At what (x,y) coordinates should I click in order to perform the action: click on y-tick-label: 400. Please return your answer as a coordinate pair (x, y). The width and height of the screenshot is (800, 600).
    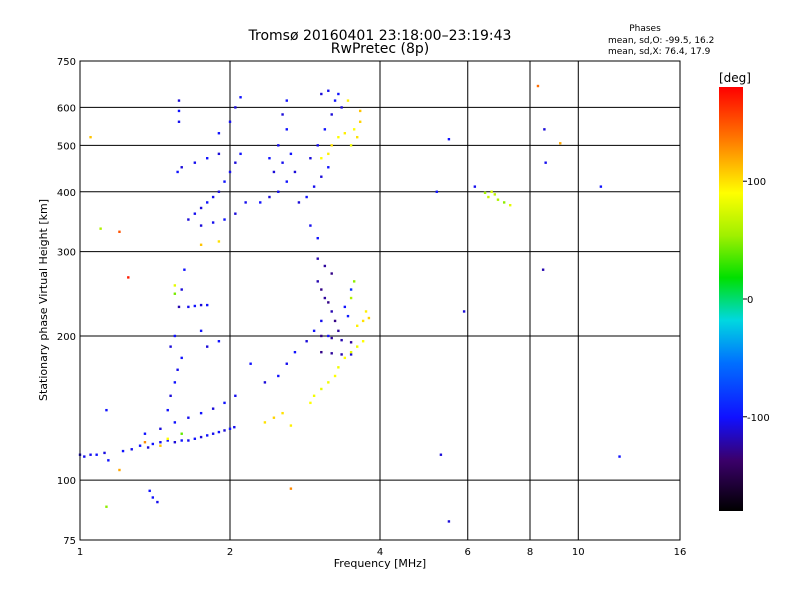
    Looking at the image, I should click on (66, 193).